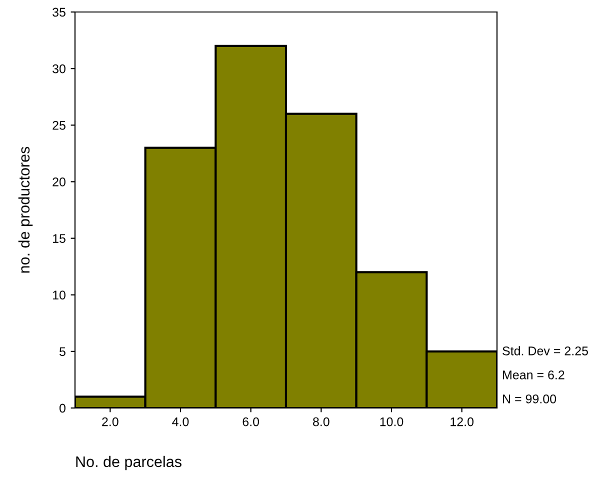 The image size is (602, 481). I want to click on y-tick-label: 0, so click(63, 408).